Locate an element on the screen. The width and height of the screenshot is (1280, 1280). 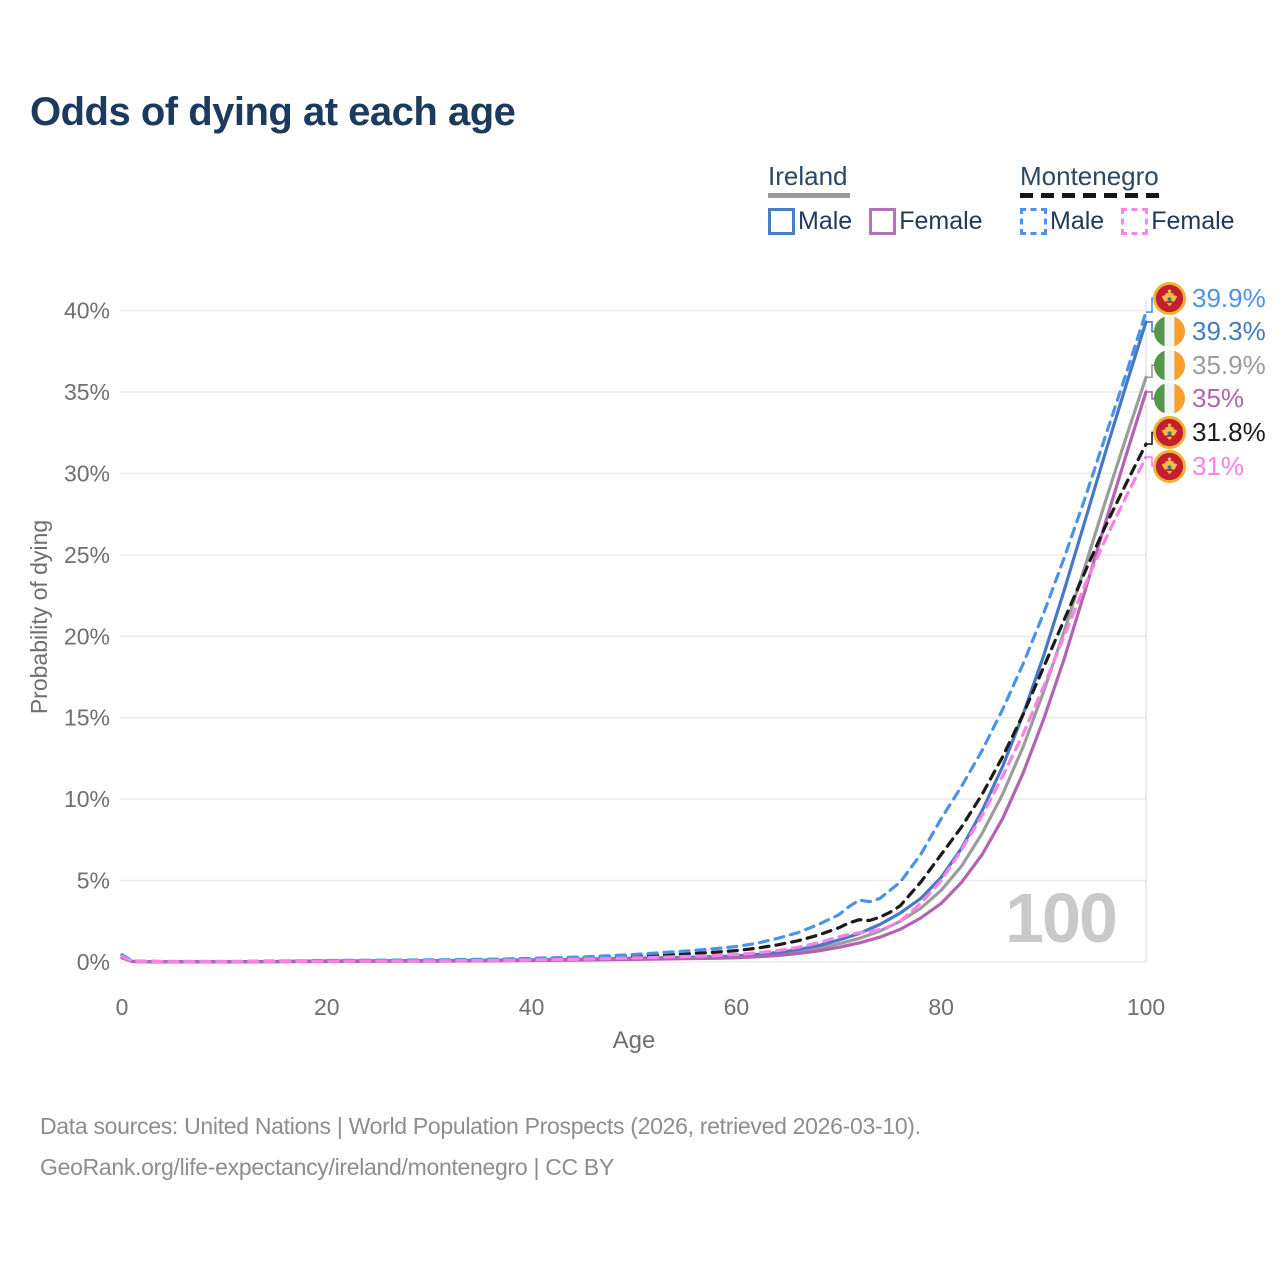
x-tick-20: 20 is located at coordinates (327, 1007).